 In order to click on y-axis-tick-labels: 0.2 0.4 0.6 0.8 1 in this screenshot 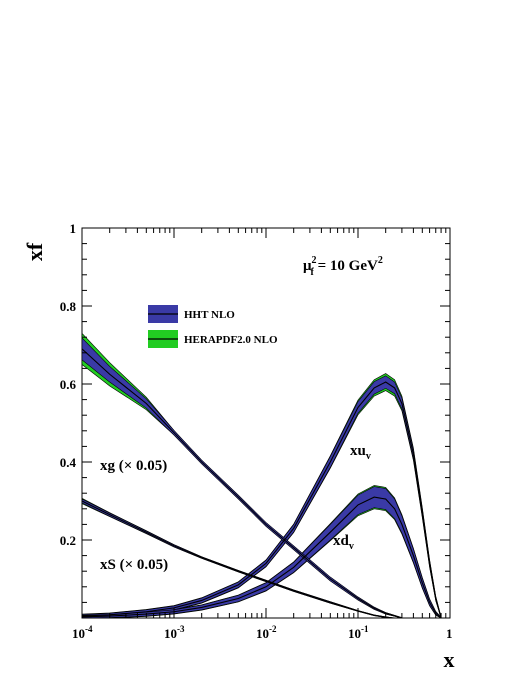, I will do `click(68, 384)`.